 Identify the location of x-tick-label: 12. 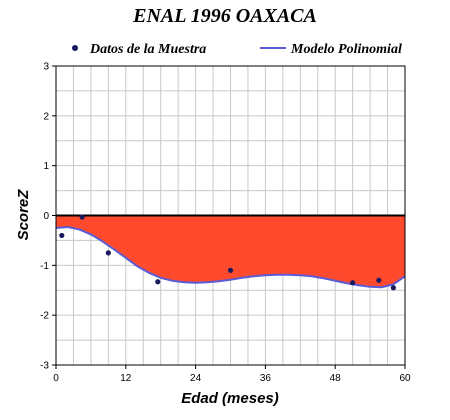
(126, 378).